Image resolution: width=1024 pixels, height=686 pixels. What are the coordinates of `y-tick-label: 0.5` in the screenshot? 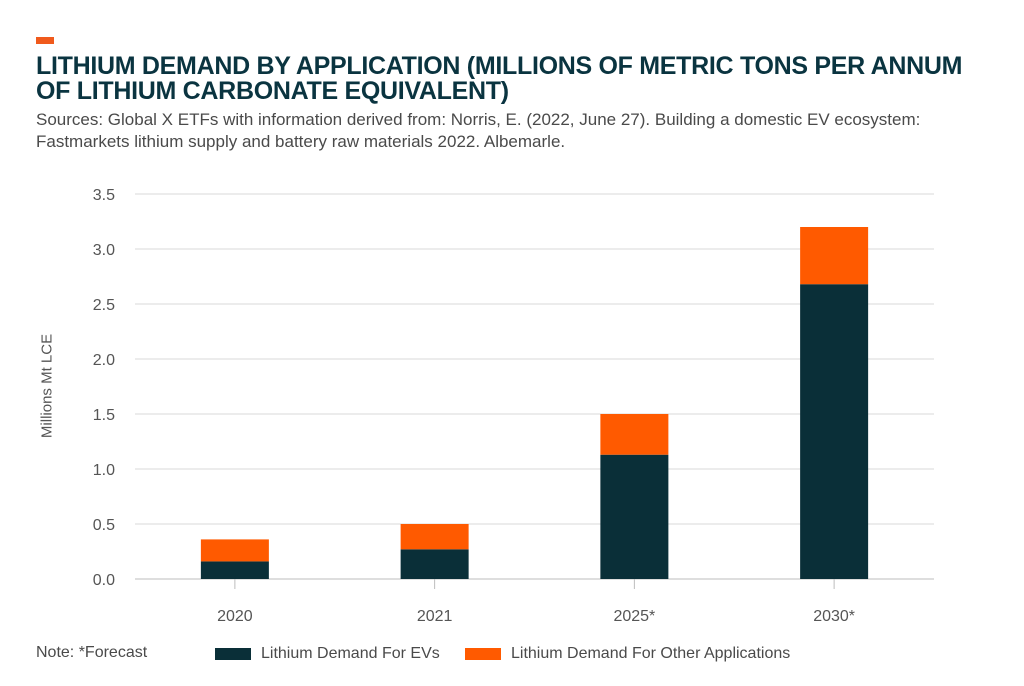 It's located at (104, 525).